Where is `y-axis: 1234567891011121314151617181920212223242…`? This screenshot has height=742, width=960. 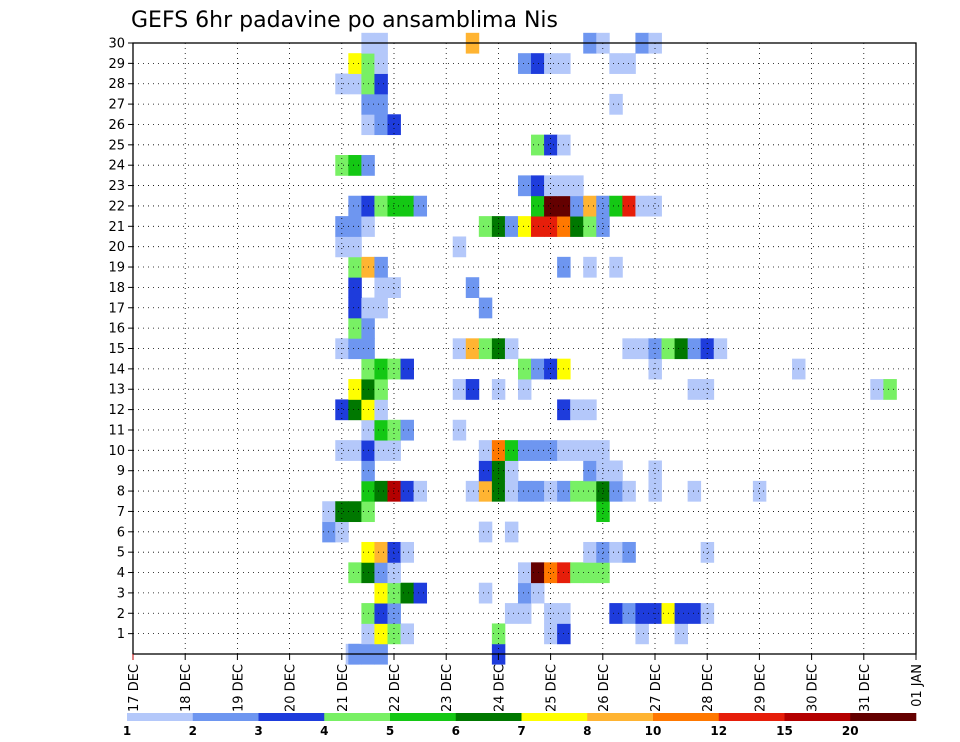 y-axis: 1234567891011121314151617181920212223242… is located at coordinates (120, 339).